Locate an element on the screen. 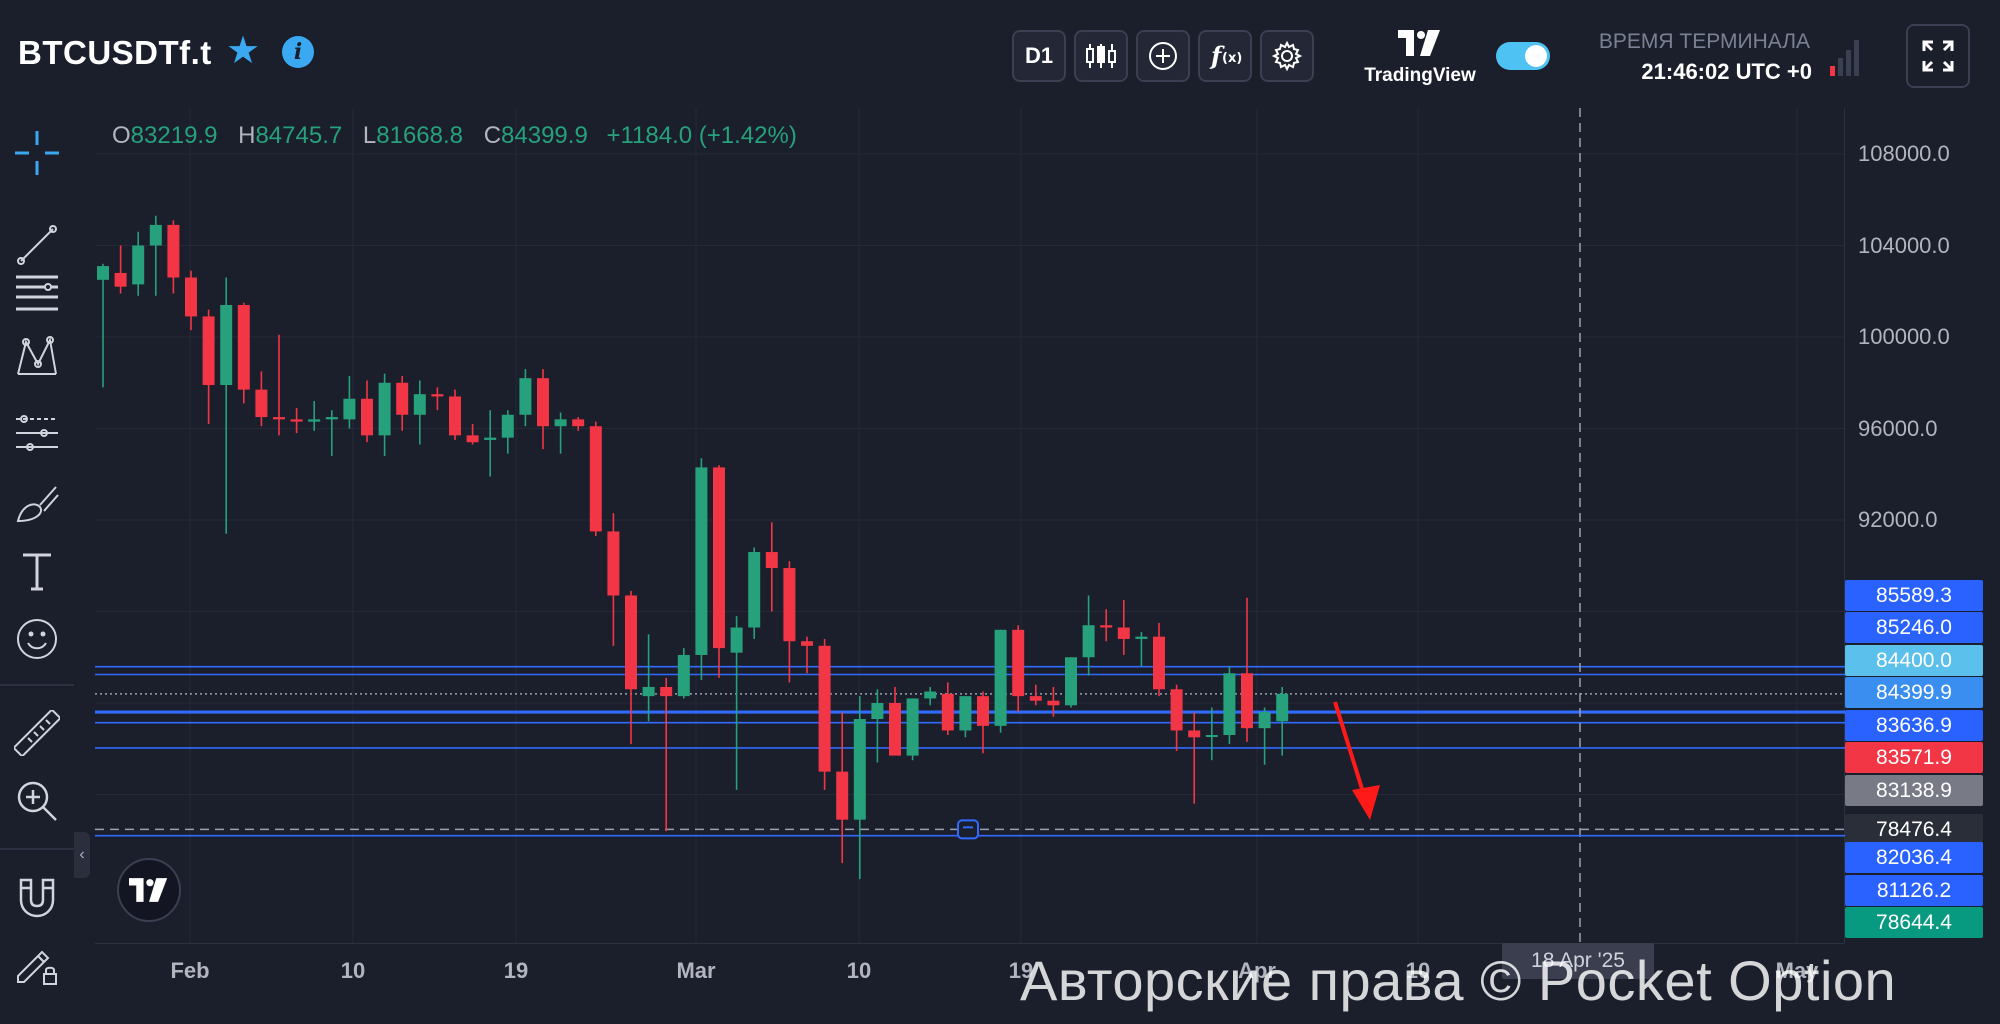  pattern-tool is located at coordinates (37, 357).